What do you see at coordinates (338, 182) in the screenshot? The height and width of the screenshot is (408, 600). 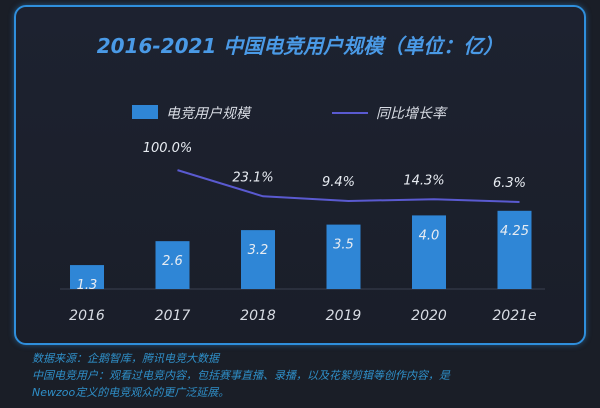 I see `rate-label: 9.4%` at bounding box center [338, 182].